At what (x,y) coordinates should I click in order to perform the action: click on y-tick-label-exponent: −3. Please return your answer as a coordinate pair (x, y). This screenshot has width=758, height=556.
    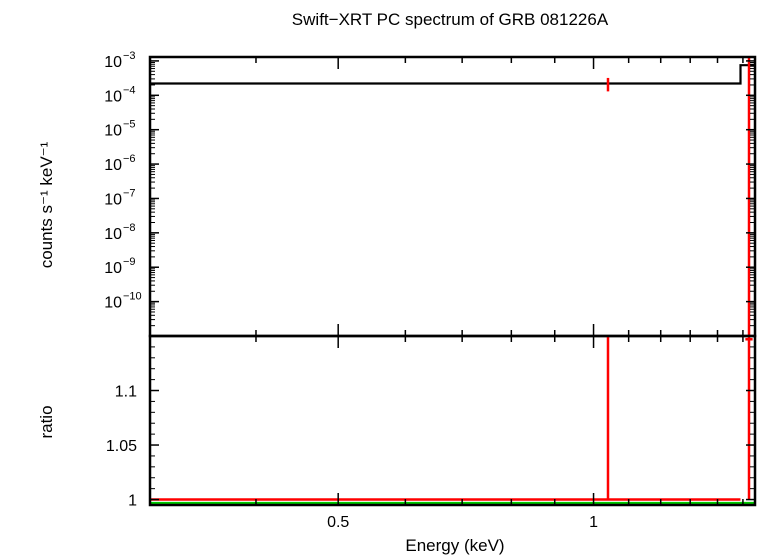
    Looking at the image, I should click on (129, 56).